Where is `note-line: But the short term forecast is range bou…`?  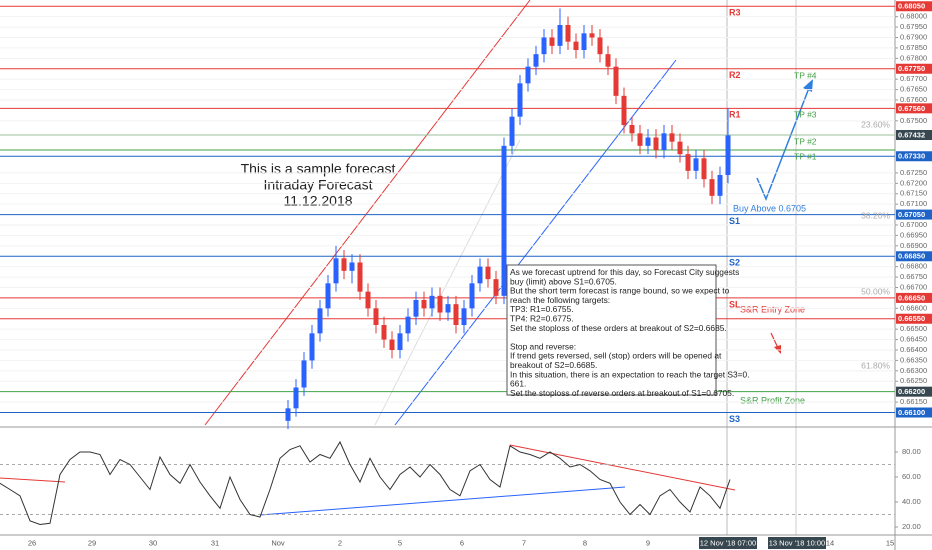 note-line: But the short term forecast is range bou… is located at coordinates (620, 291).